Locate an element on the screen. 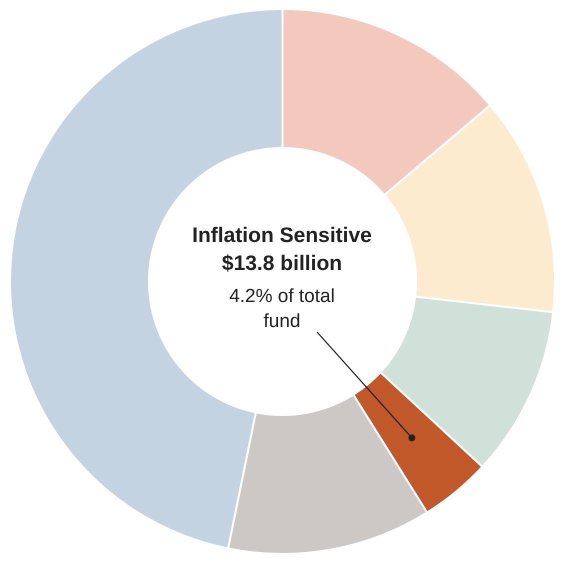 This screenshot has width=565, height=563. text: 4.2% of total fund is located at coordinates (282, 309).